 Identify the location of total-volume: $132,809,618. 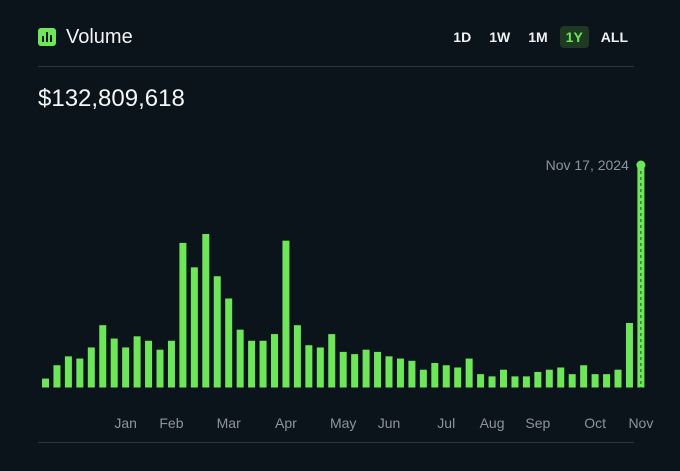
(111, 98).